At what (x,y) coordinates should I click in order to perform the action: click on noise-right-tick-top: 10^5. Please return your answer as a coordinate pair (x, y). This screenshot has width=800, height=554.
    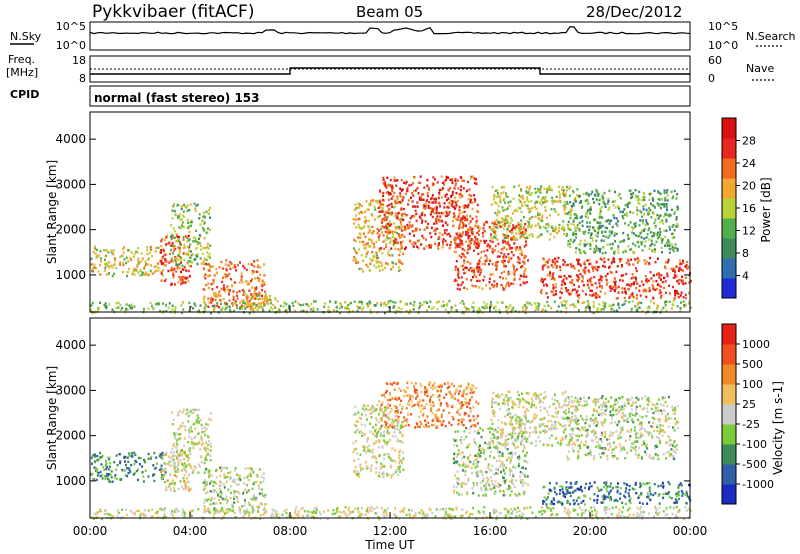
    Looking at the image, I should click on (723, 26).